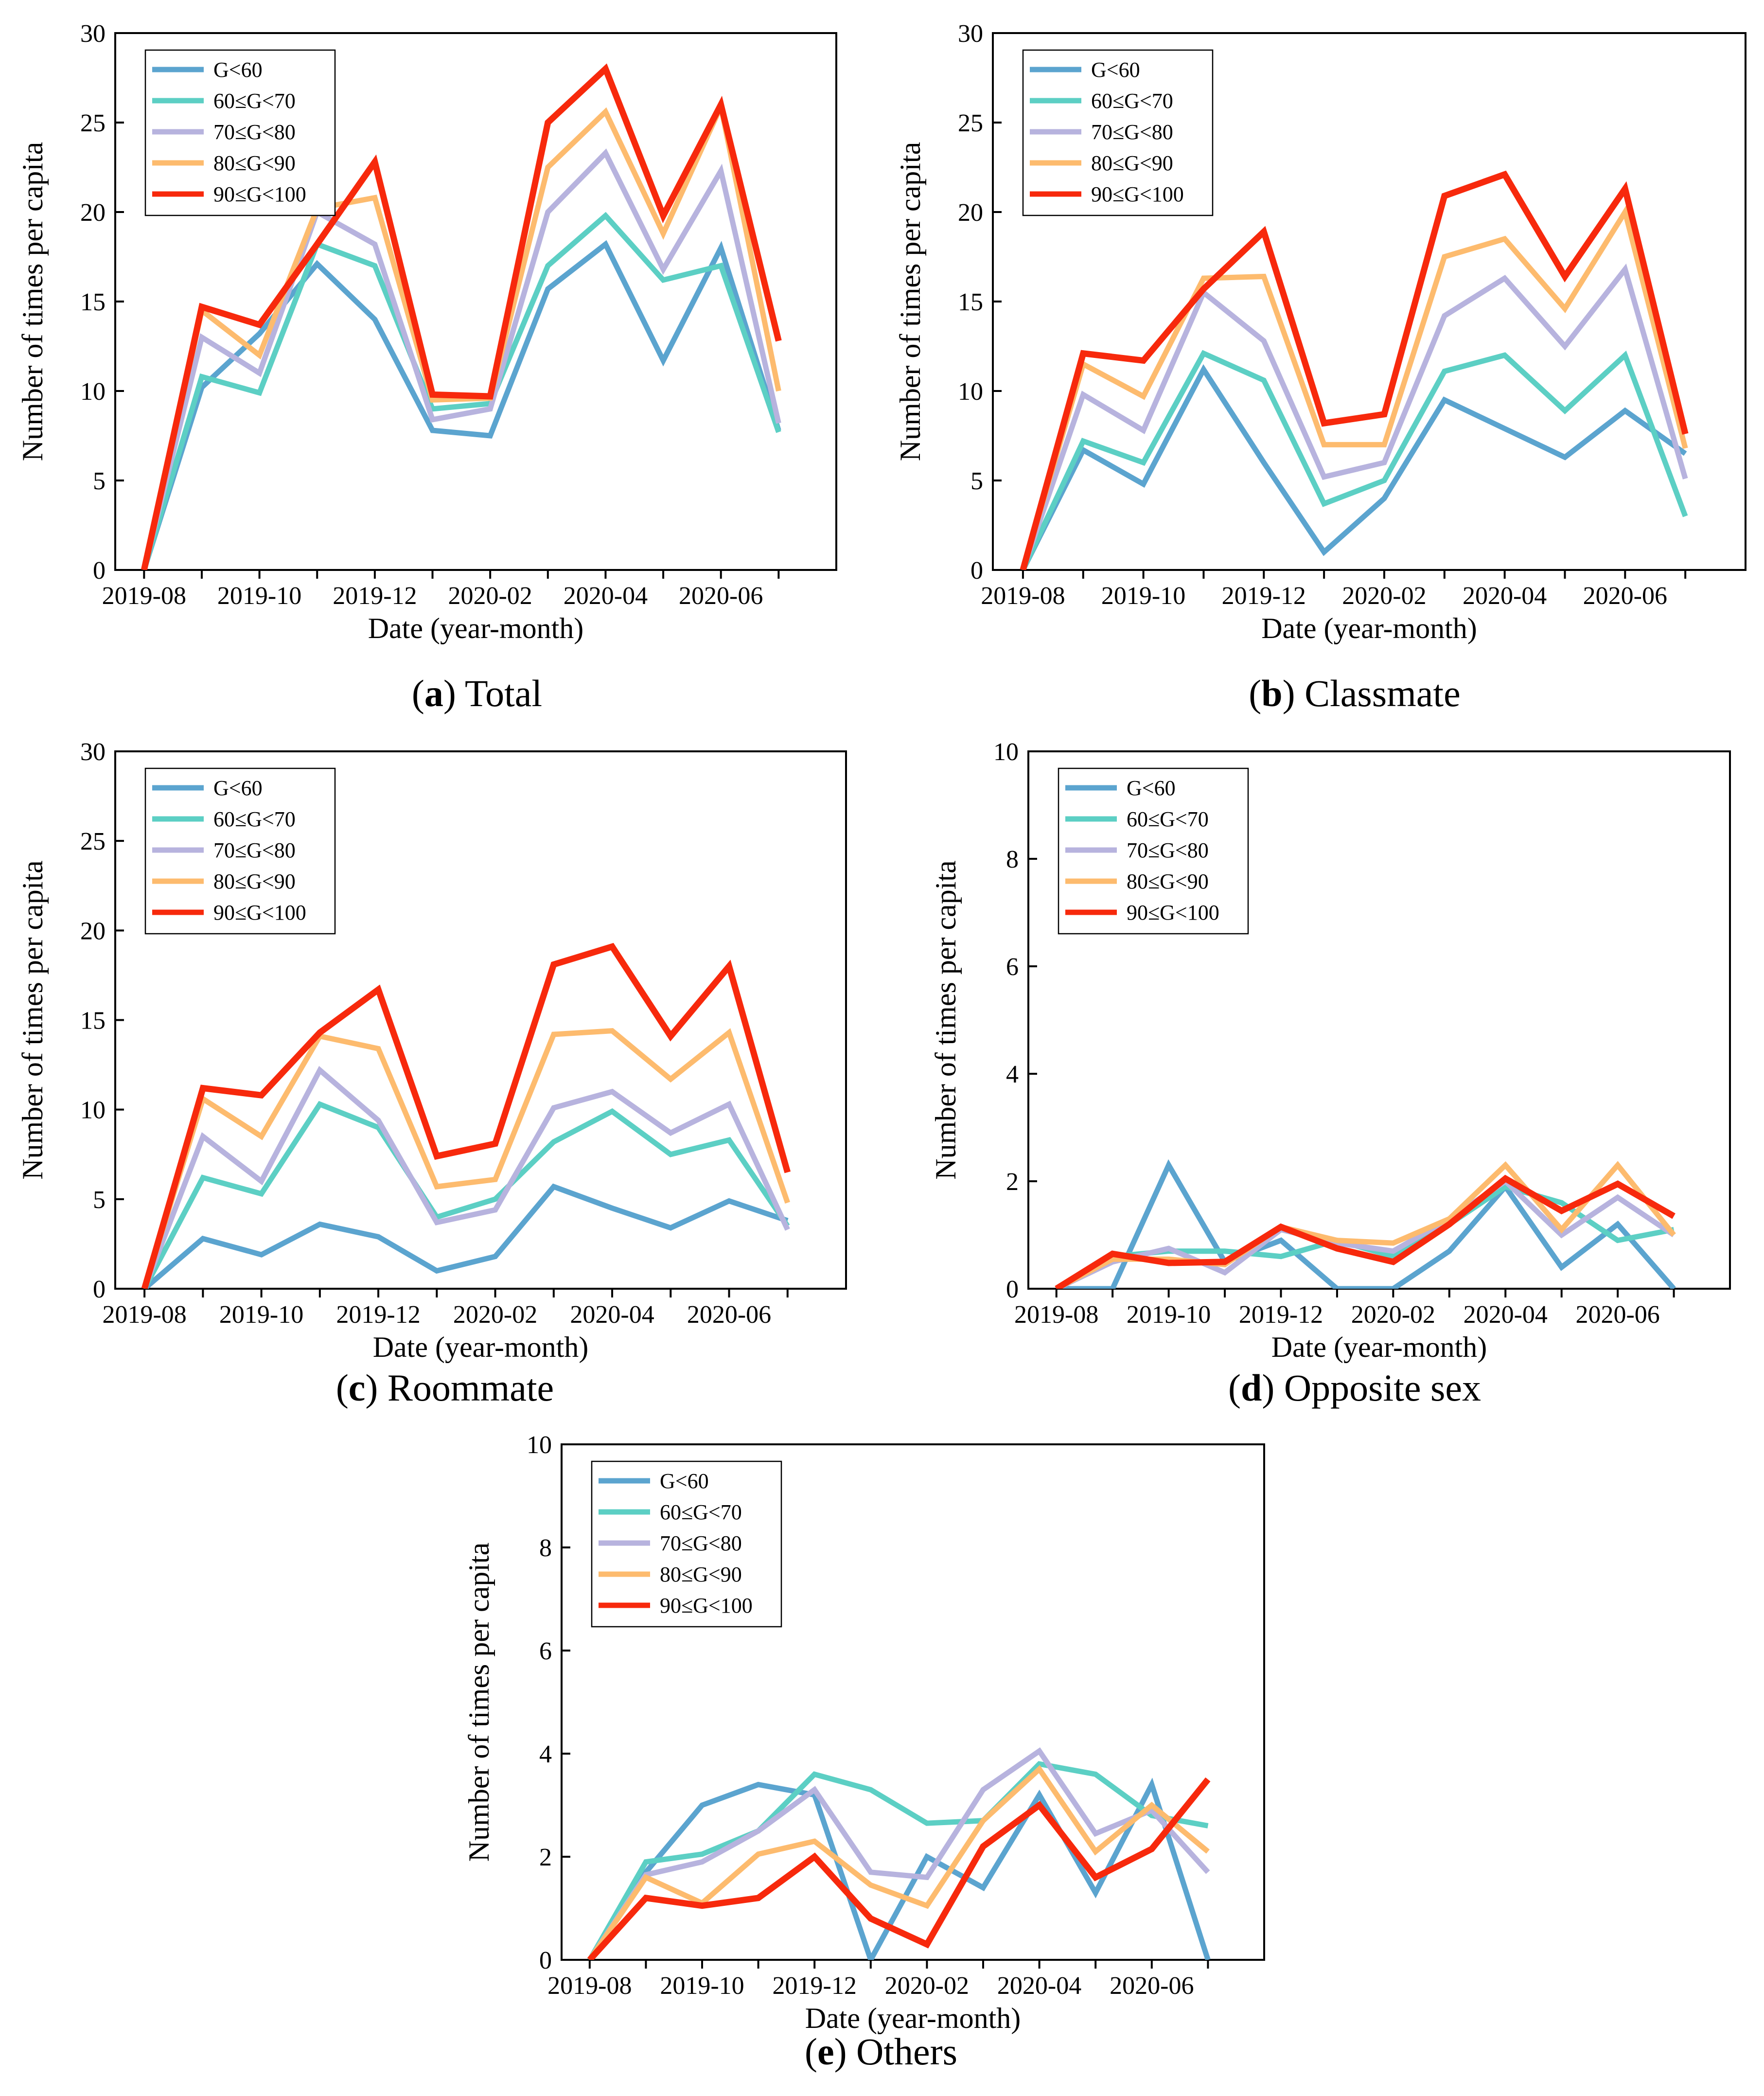 The height and width of the screenshot is (2096, 1764). I want to click on y-tick-label: 8, so click(1012, 859).